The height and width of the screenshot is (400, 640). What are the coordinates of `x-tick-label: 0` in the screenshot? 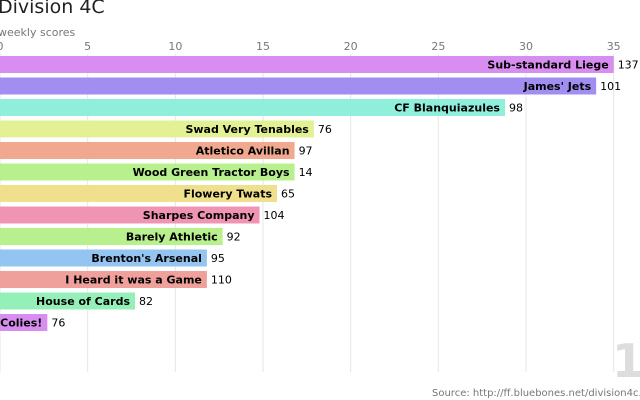 It's located at (2, 46).